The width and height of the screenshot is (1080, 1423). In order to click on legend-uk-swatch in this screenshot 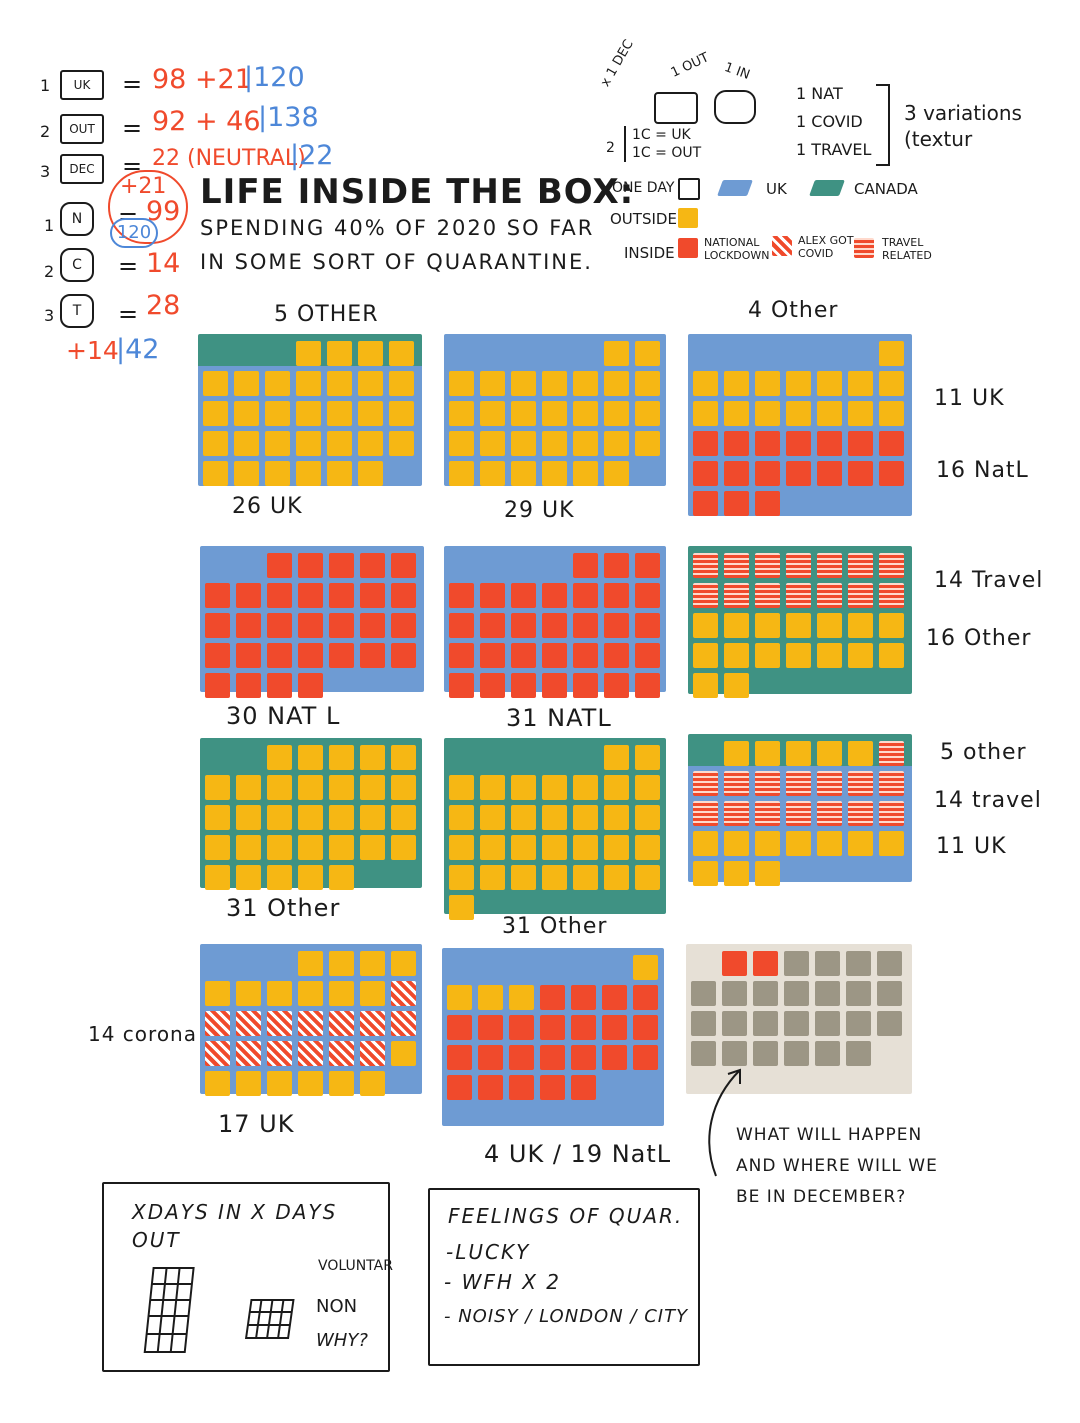, I will do `click(735, 188)`.